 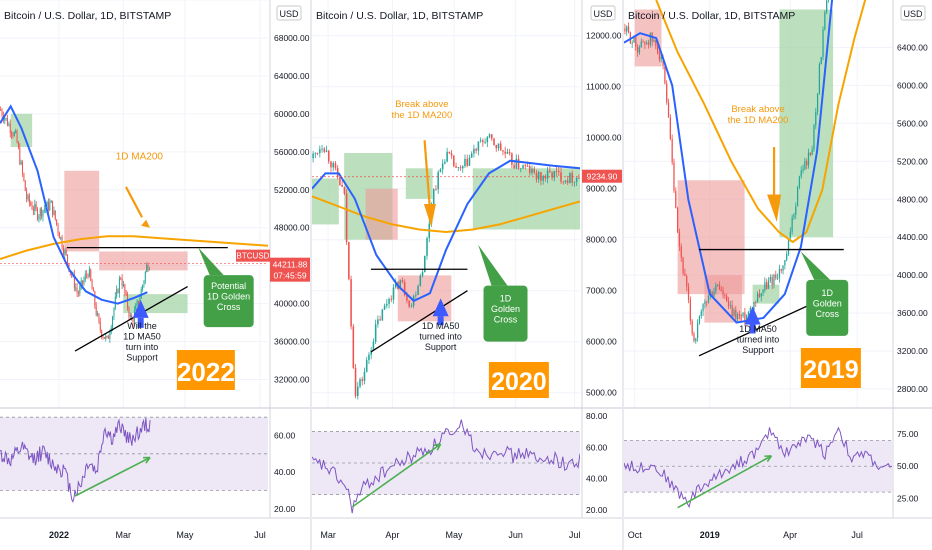 I want to click on support-arrow-head, so click(x=440, y=307).